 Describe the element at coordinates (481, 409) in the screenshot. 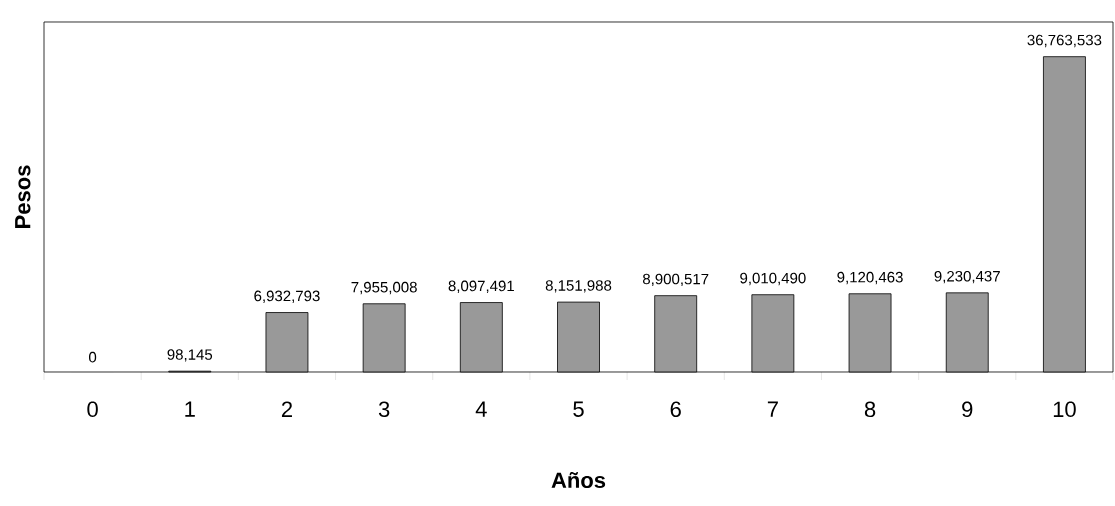

I see `x-tick-label: 4` at that location.